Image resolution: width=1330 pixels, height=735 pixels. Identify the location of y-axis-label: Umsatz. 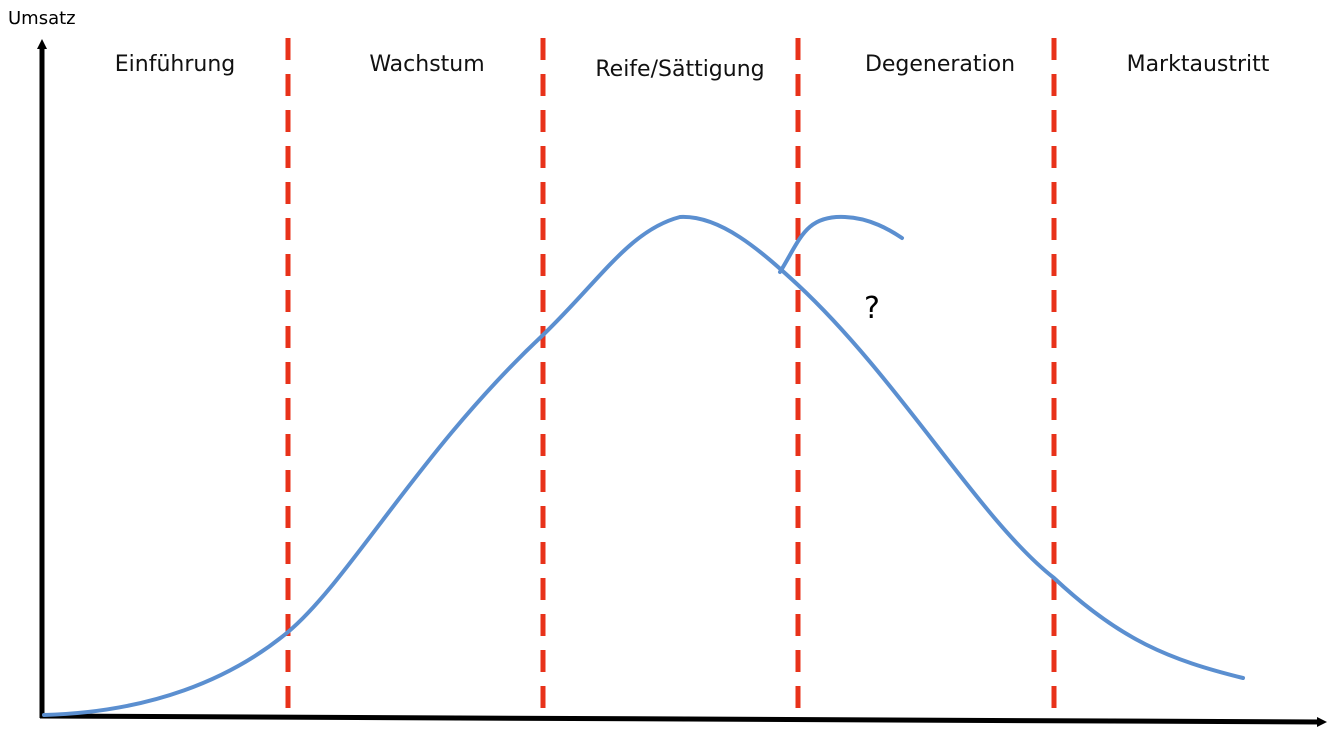
(42, 18).